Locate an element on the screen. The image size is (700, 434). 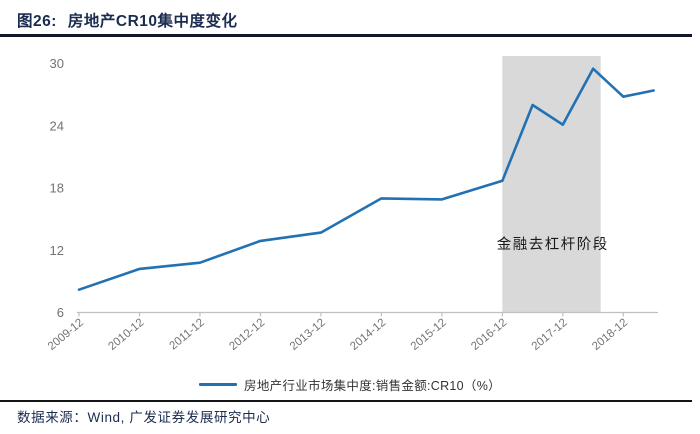
figure-title: 图26: 房地产CR10集中度变化 is located at coordinates (127, 20).